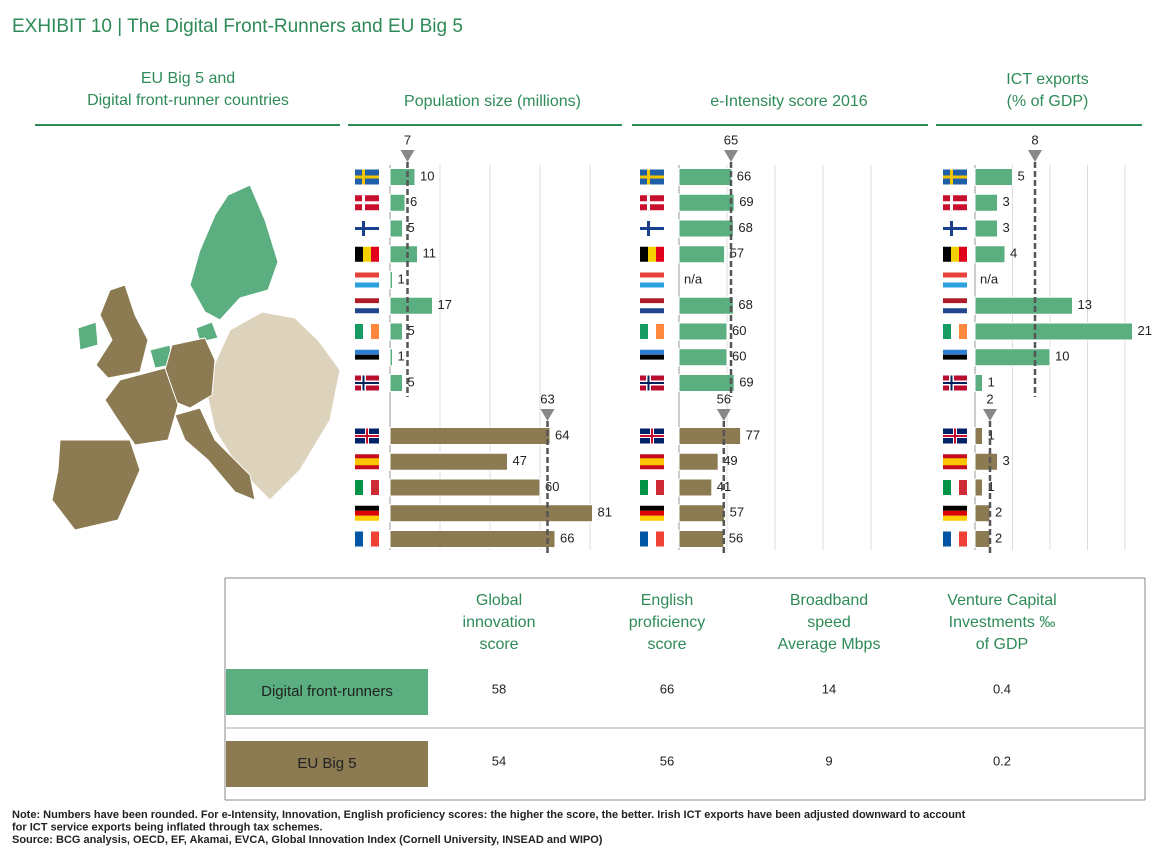 The width and height of the screenshot is (1165, 858). Describe the element at coordinates (520, 460) in the screenshot. I see `value-label: 47` at that location.